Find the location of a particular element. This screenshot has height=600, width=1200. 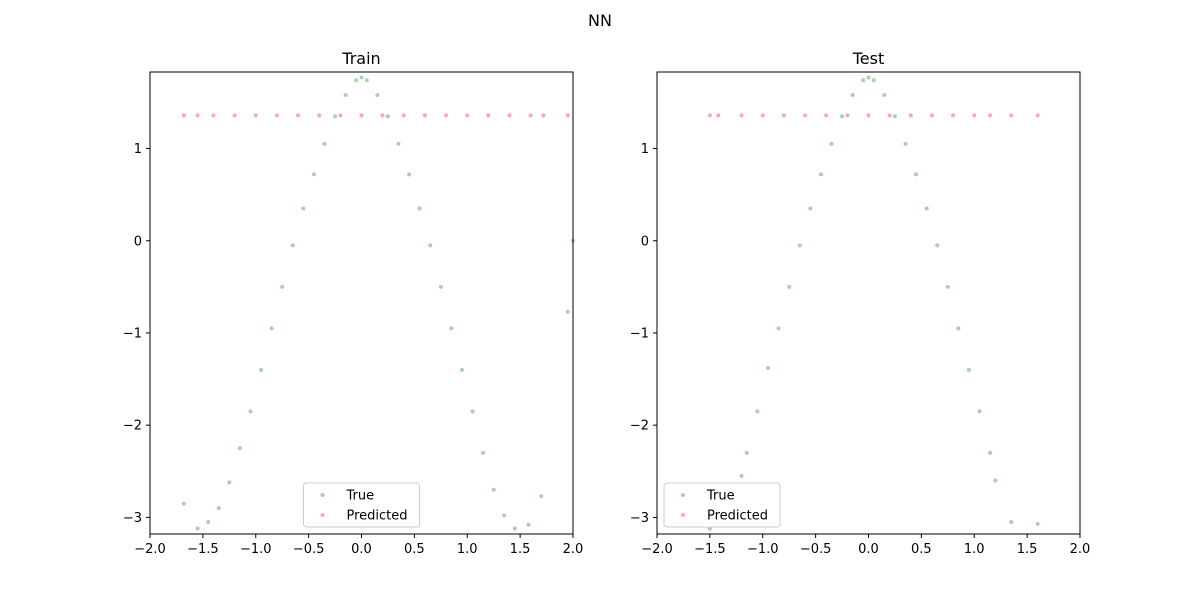

x-tick-label: 1.5 is located at coordinates (520, 549).